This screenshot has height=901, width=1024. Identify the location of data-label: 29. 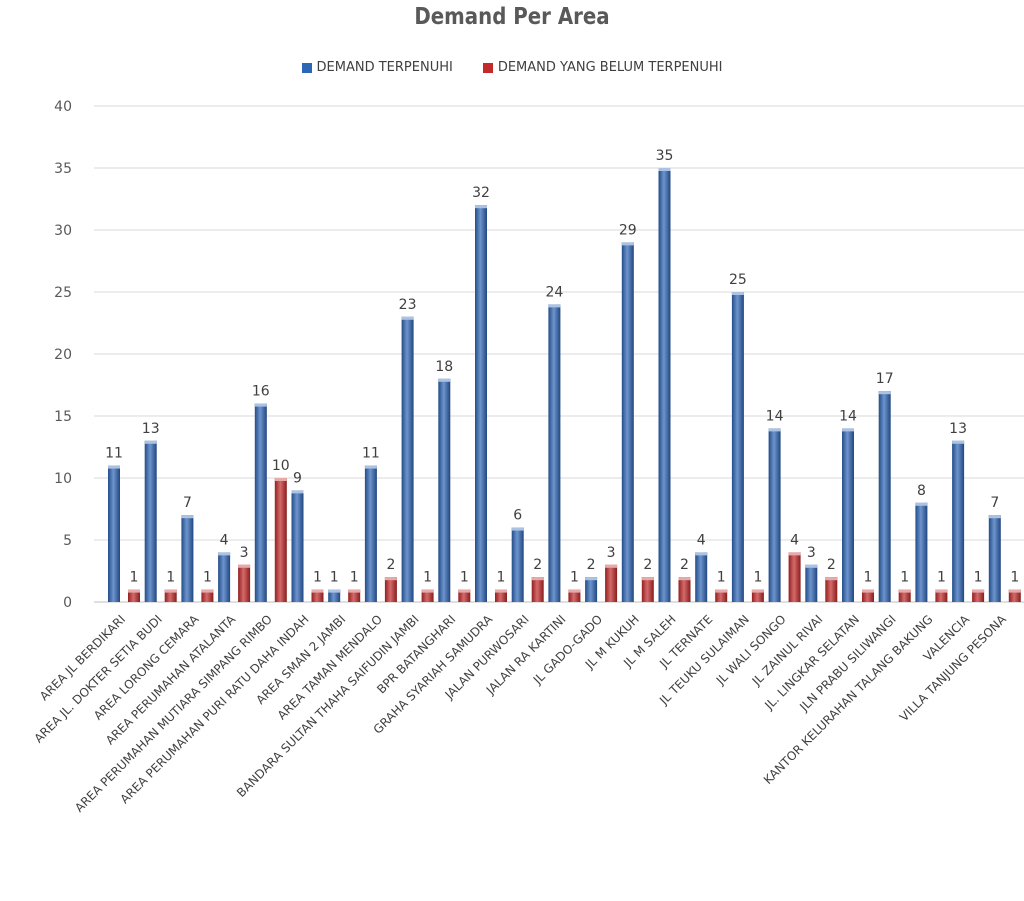
(628, 230).